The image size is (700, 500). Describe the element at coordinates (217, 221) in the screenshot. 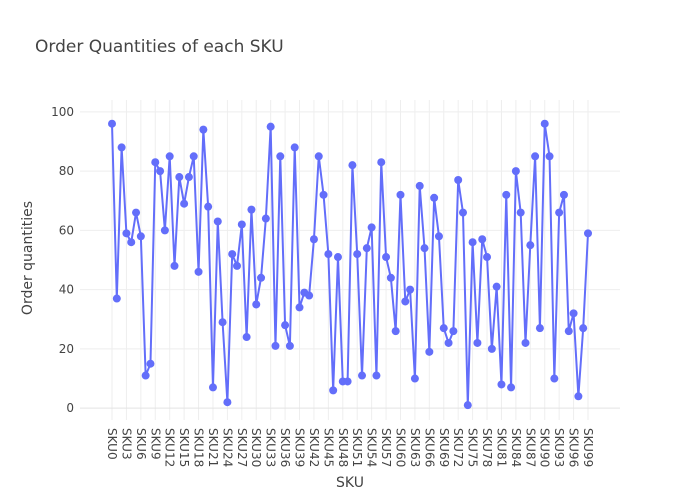

I see `data-point-sku22` at that location.